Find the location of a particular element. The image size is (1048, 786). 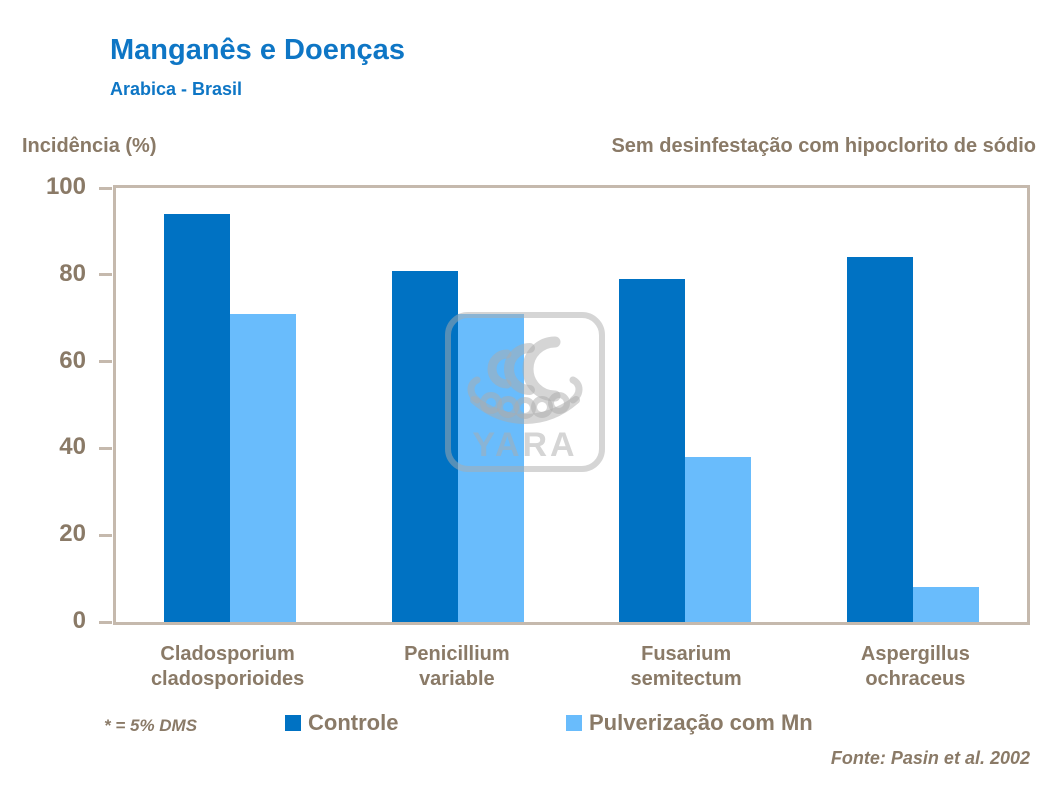

category-line: semitectum is located at coordinates (686, 679).